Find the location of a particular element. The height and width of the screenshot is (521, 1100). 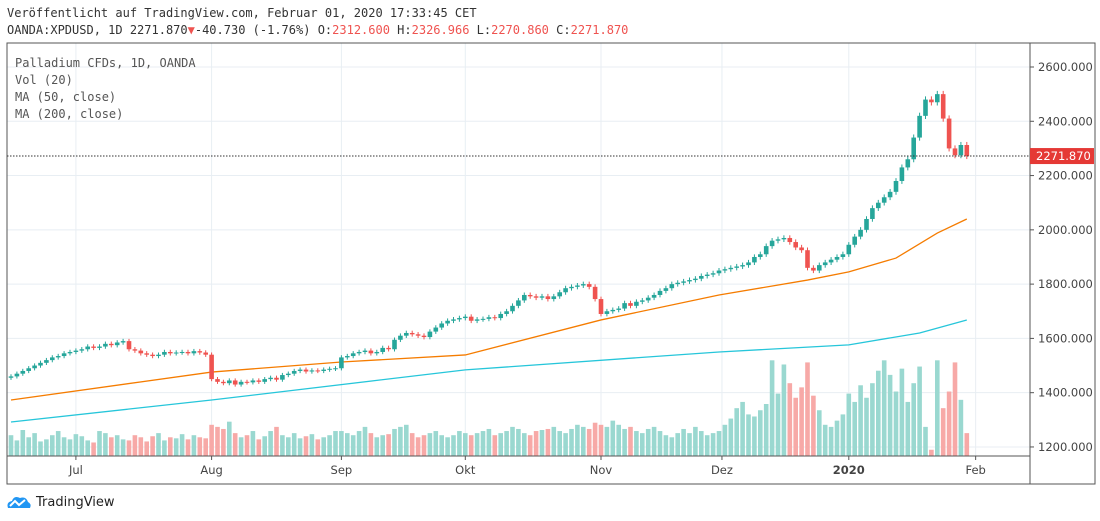

price-tick-label: 2200.000 is located at coordinates (1065, 176).